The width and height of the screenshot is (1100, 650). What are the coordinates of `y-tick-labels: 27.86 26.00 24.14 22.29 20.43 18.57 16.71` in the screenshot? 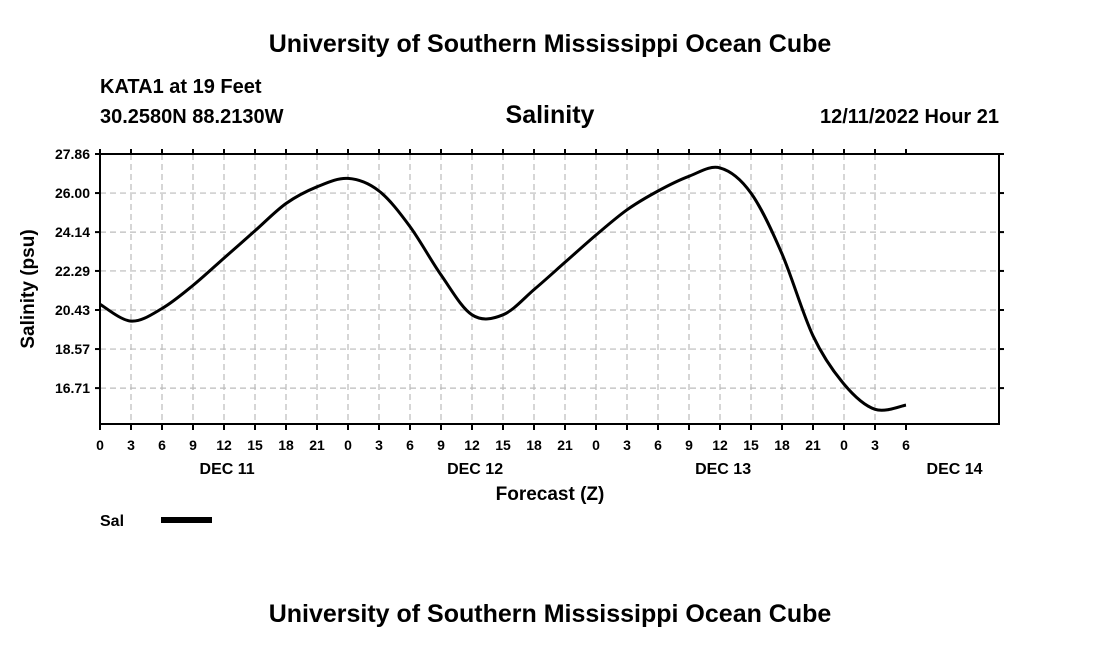 It's located at (72, 271).